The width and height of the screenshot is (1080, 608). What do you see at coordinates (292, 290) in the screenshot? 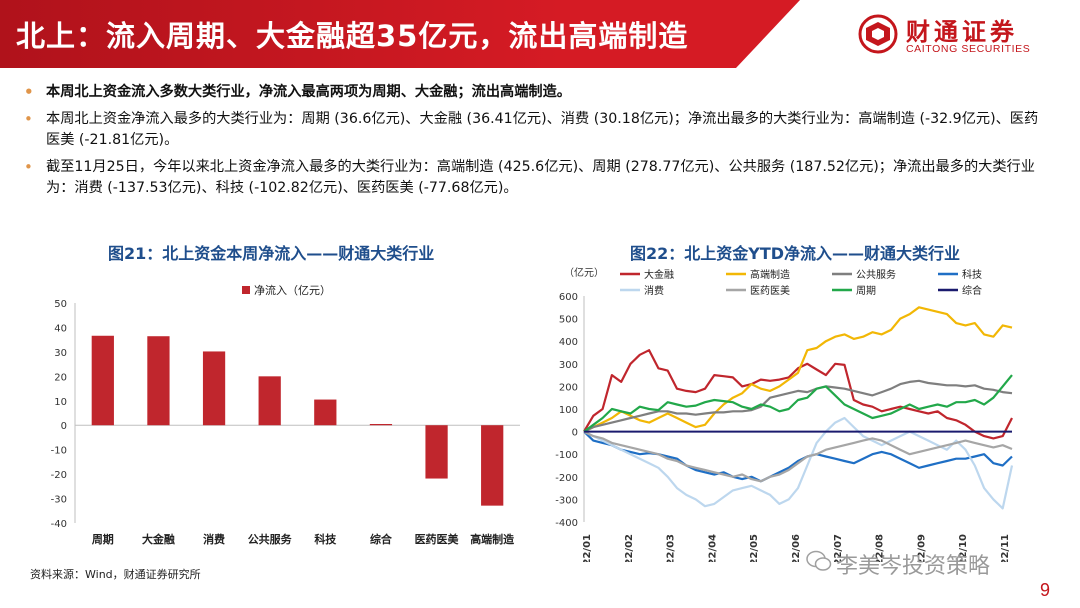
I see `legend-label: 净流入（亿元）` at bounding box center [292, 290].